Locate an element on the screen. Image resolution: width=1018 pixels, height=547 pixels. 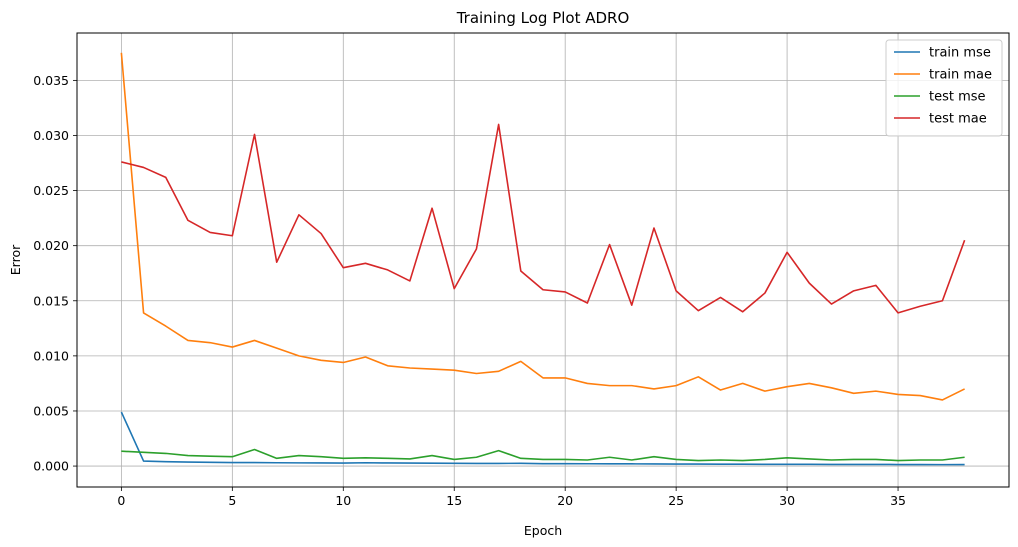
y-tick-label: 0.030 is located at coordinates (51, 135).